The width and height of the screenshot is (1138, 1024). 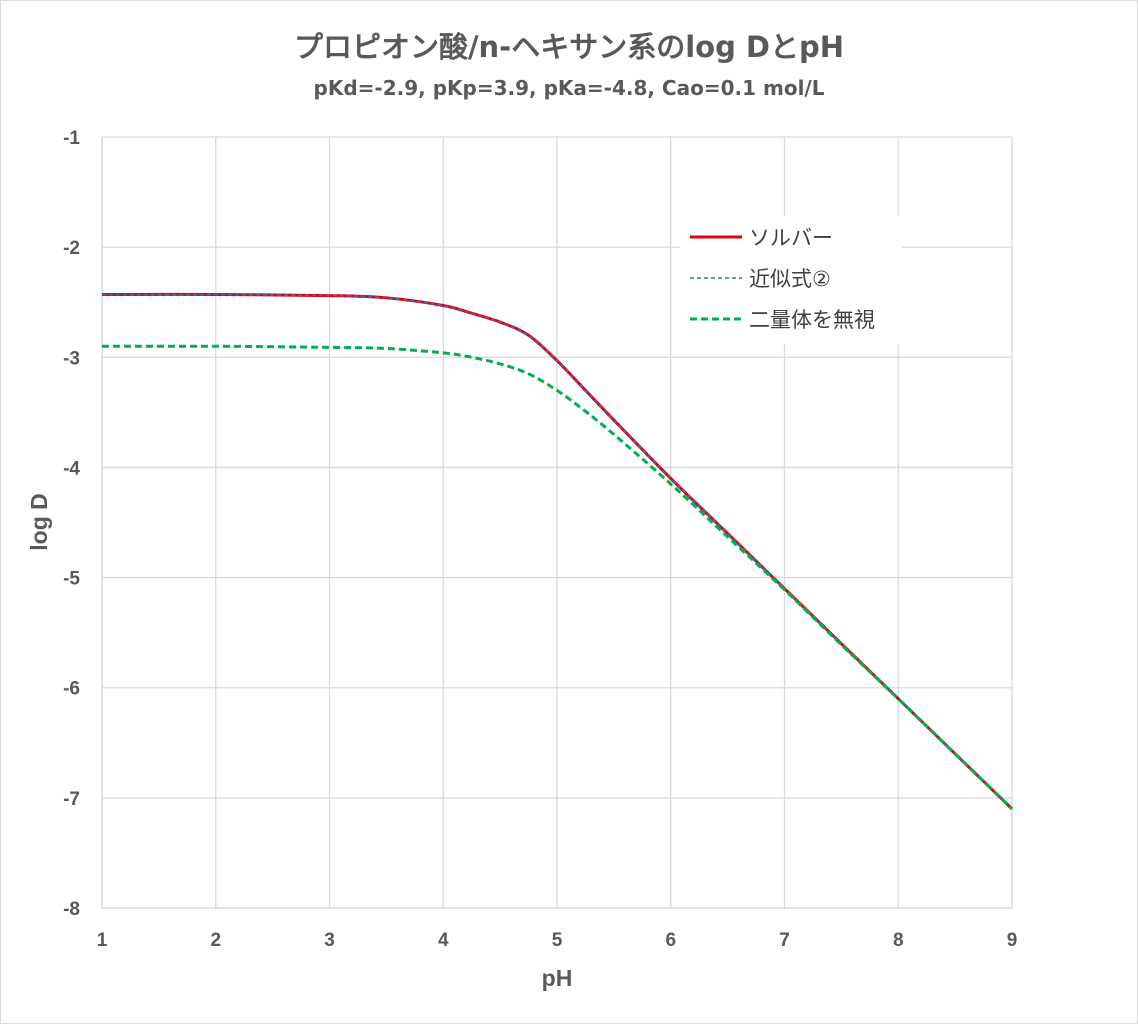 I want to click on y-tick-label: -7, so click(x=71, y=799).